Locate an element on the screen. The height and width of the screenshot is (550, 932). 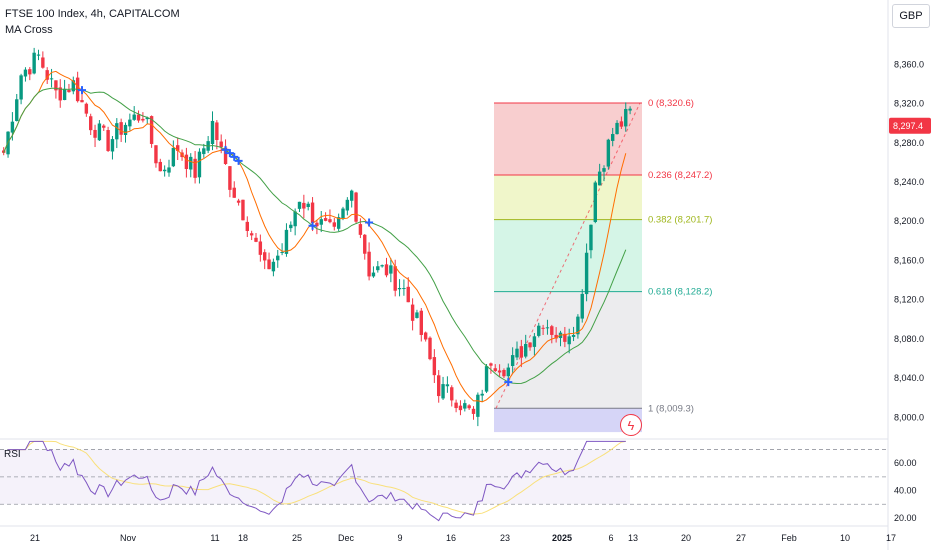
time-tick-label: 25 is located at coordinates (297, 538).